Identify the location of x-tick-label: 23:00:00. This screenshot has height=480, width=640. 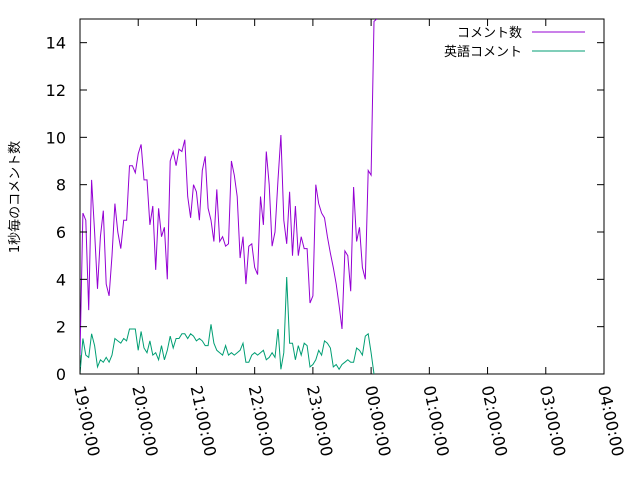
(320, 421).